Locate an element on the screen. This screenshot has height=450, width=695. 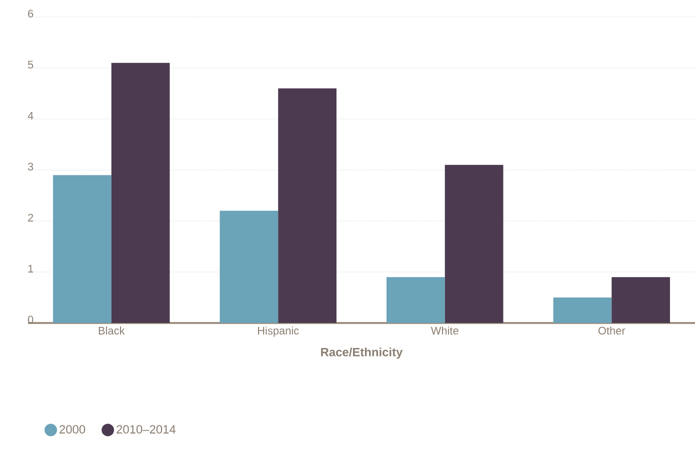
x-tick-label: Hispanic is located at coordinates (278, 331).